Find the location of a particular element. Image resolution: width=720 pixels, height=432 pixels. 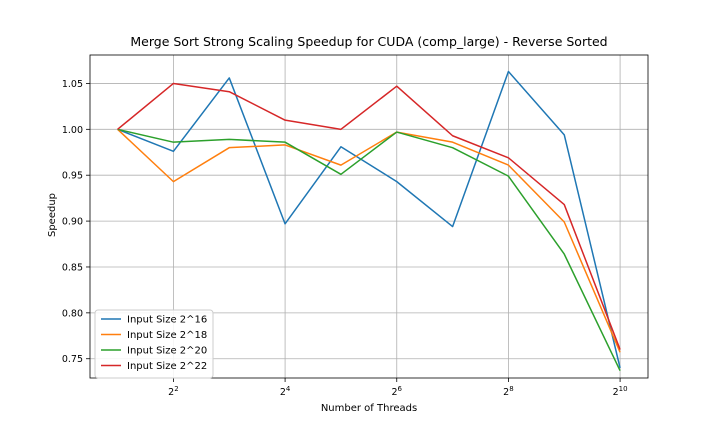

legend-label: Input Size 2^18 is located at coordinates (167, 335).